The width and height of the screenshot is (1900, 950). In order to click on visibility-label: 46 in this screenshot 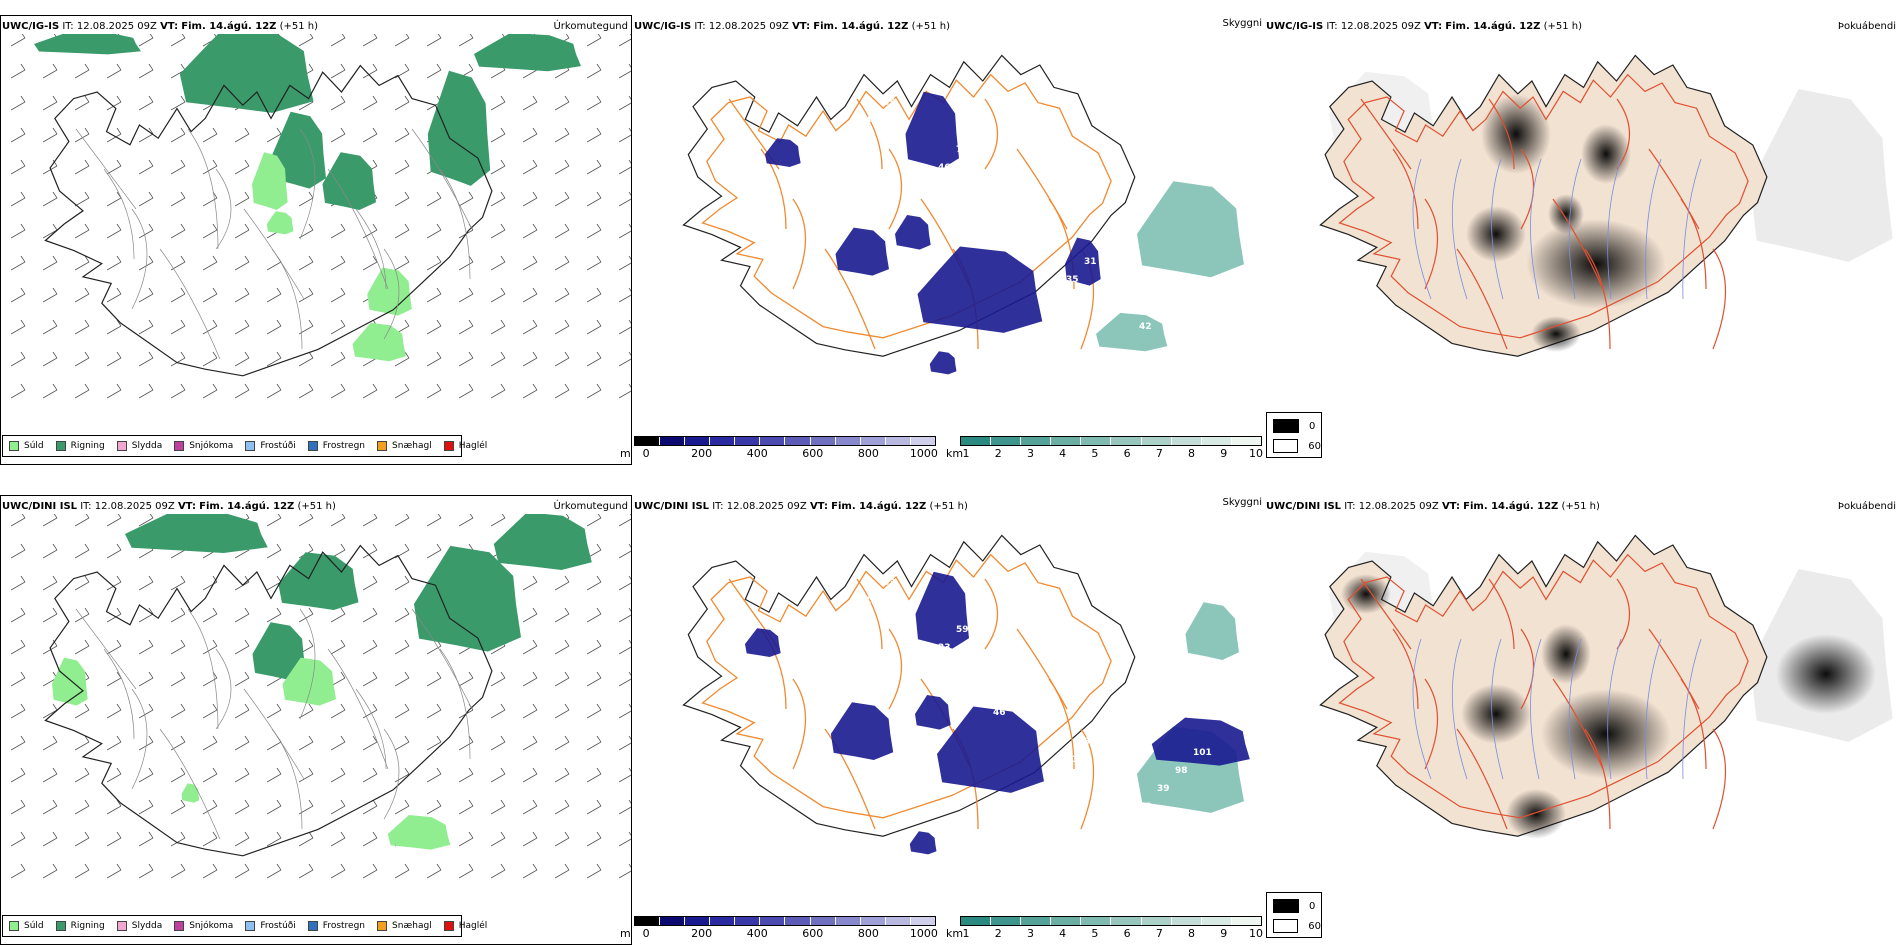, I will do `click(944, 168)`.